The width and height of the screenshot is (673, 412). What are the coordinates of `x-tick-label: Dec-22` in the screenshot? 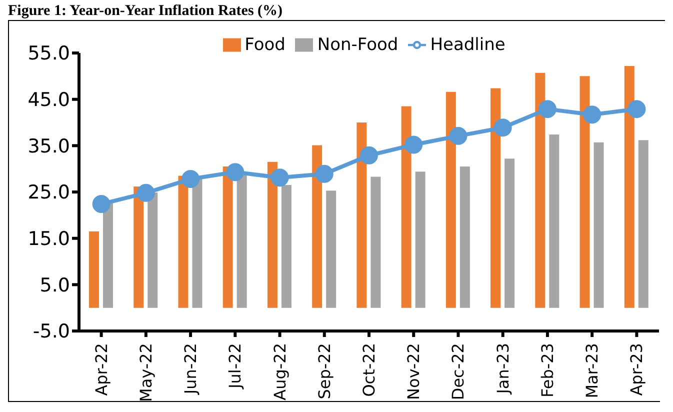 It's located at (458, 371).